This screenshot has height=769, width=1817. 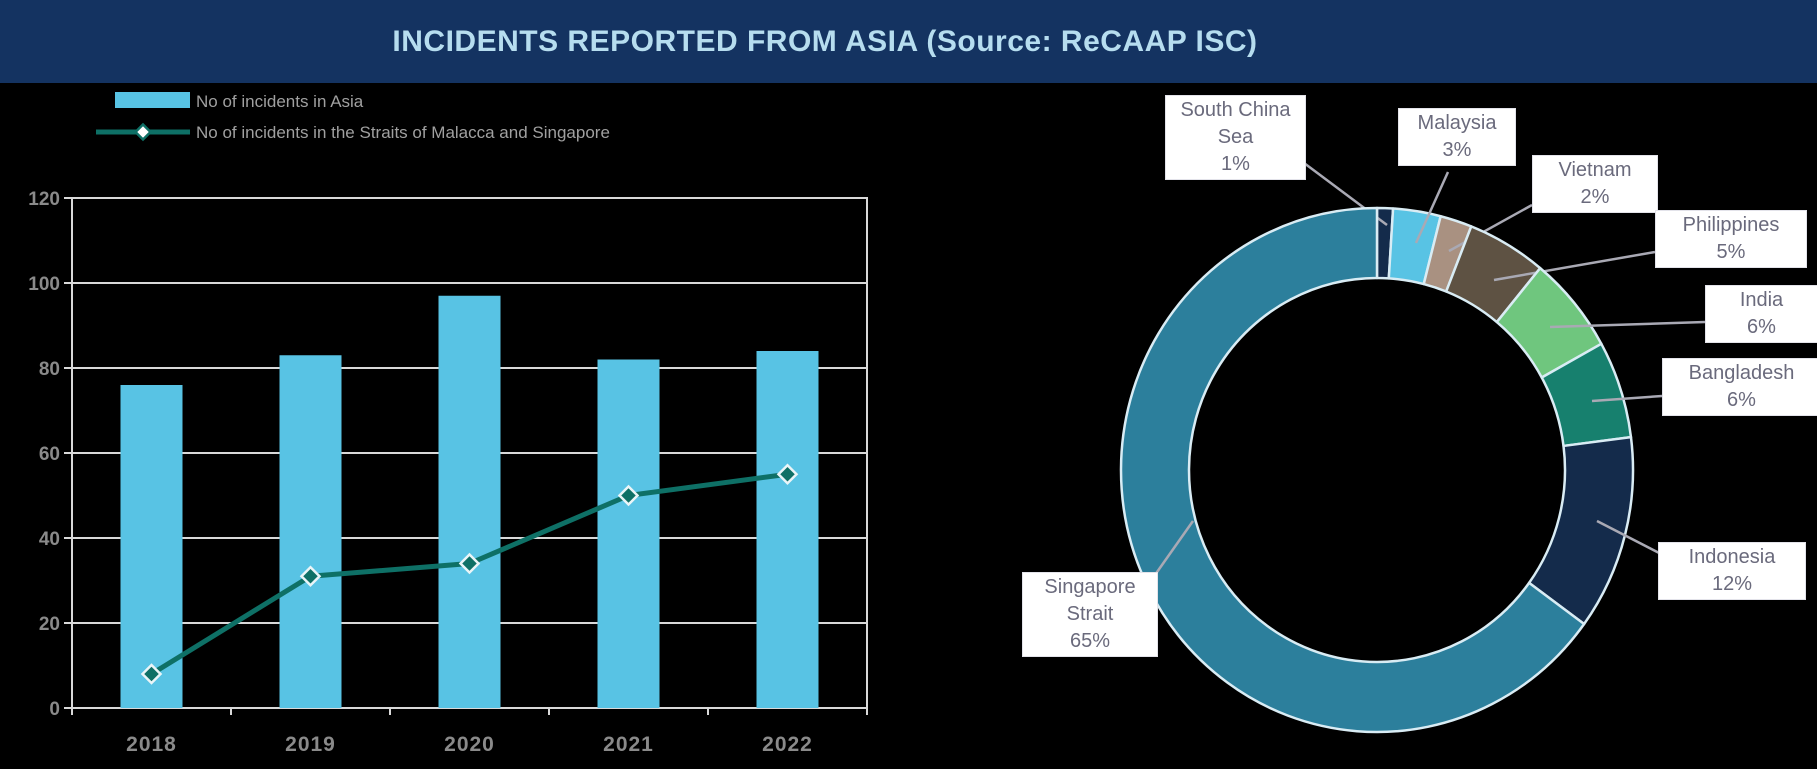 What do you see at coordinates (54, 709) in the screenshot?
I see `y-tick-label: 0` at bounding box center [54, 709].